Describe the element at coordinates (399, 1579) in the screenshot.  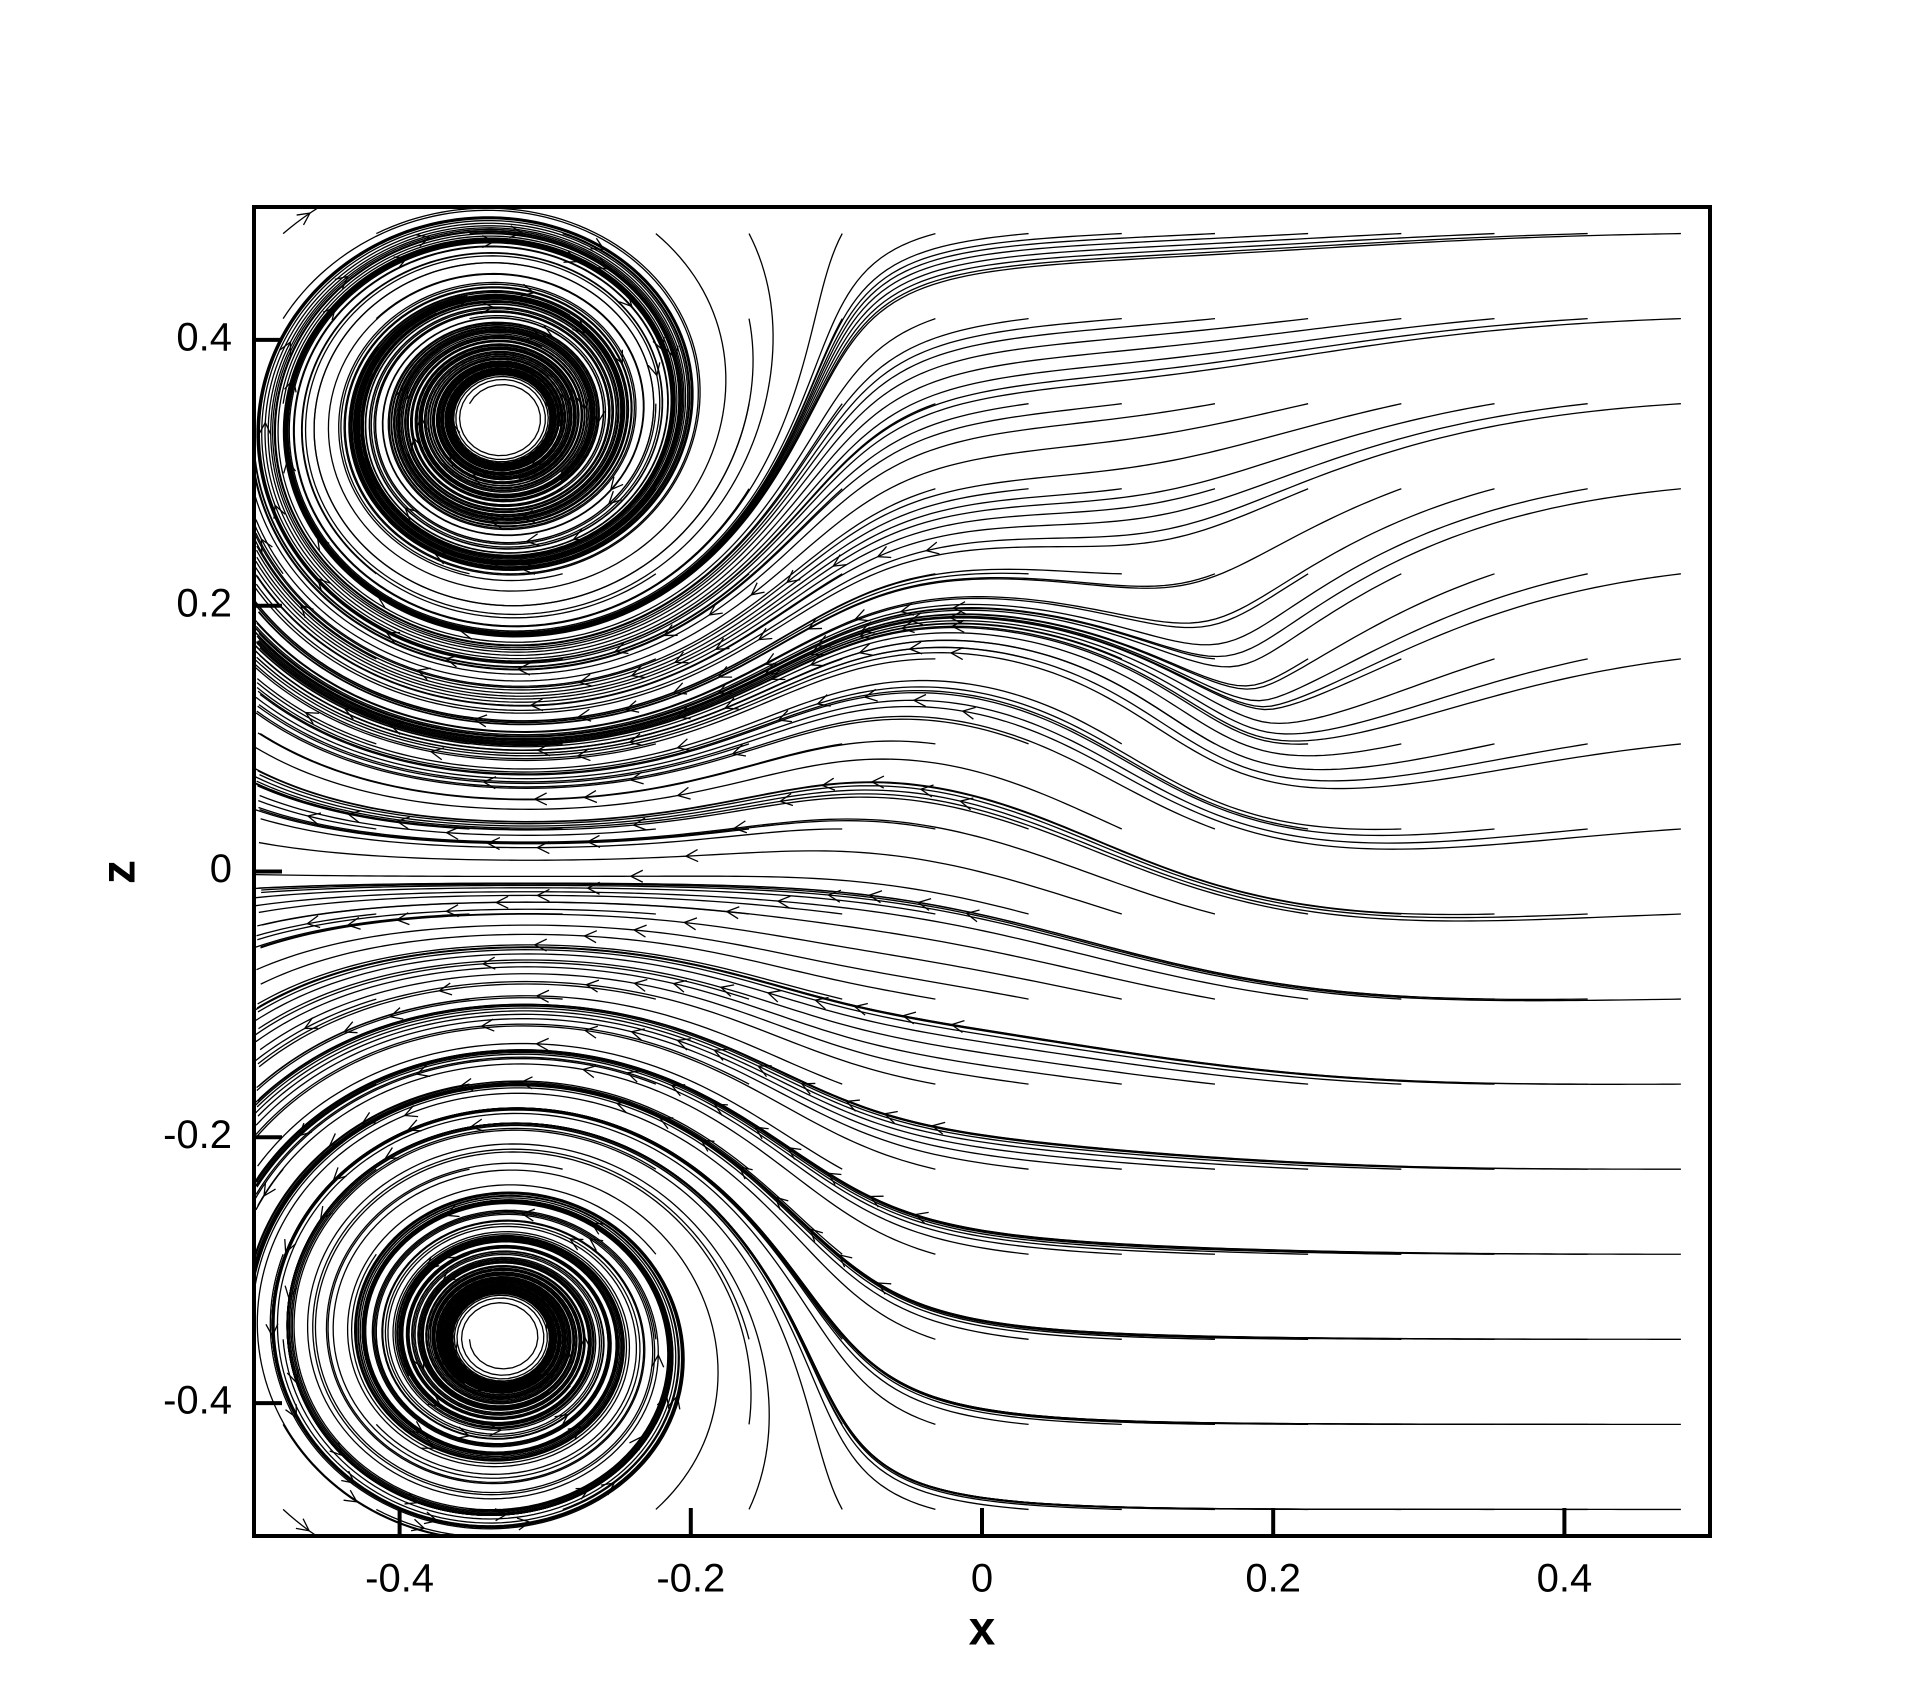
I see `x-tick-label: -0.4` at that location.